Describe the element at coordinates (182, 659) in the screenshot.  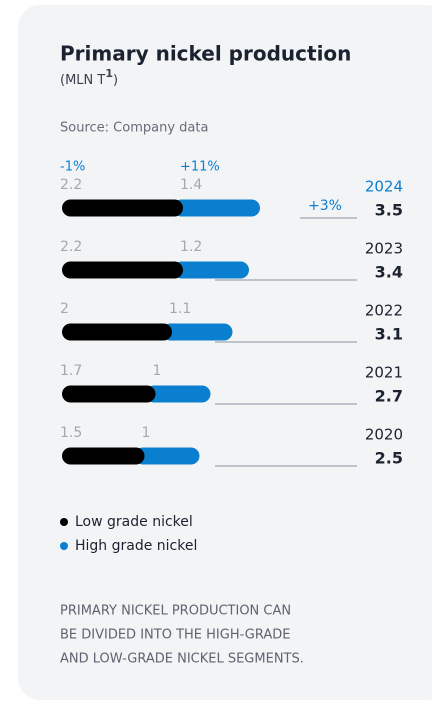
I see `note-line: AND LOW-GRADE NICKEL SEGMENTS.` at that location.